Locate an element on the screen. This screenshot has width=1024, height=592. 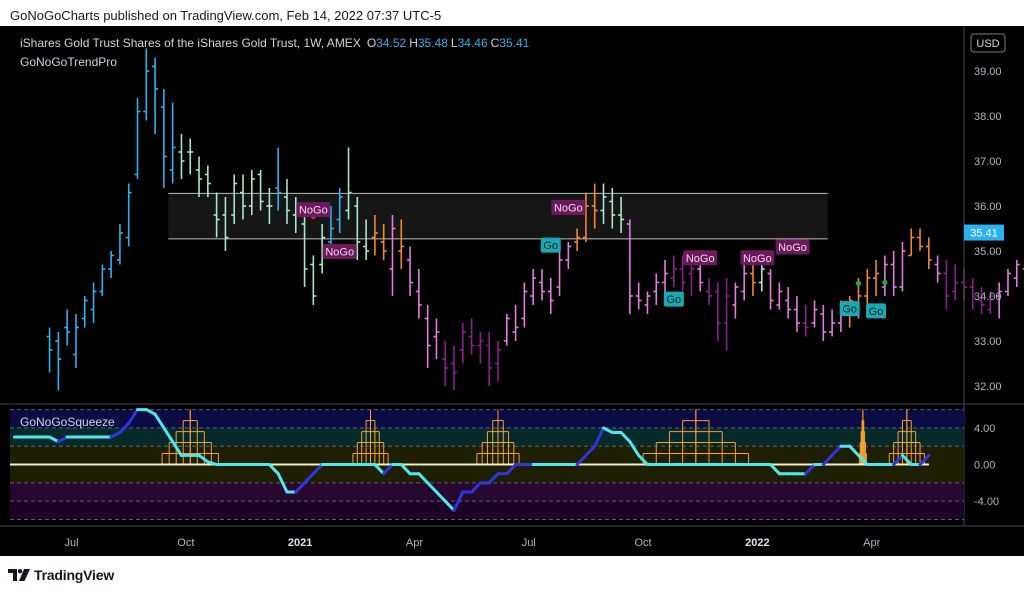
go-dot is located at coordinates (858, 283).